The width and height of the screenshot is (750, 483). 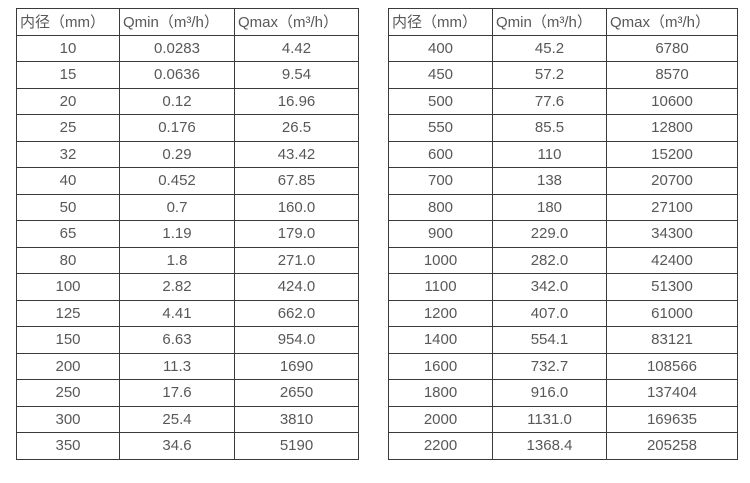 I want to click on table-cell: 61000, so click(x=672, y=313).